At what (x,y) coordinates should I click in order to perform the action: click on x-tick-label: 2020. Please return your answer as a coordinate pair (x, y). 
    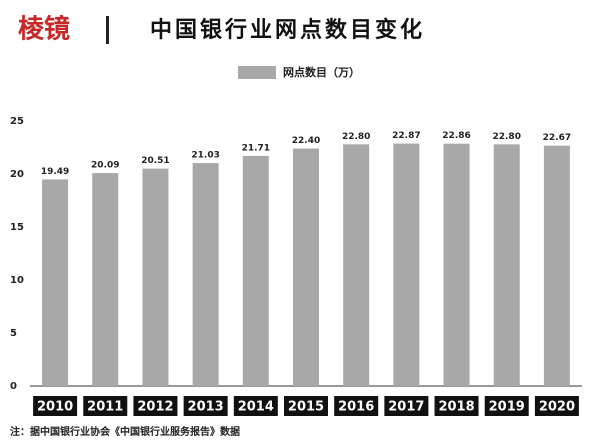
    Looking at the image, I should click on (557, 407).